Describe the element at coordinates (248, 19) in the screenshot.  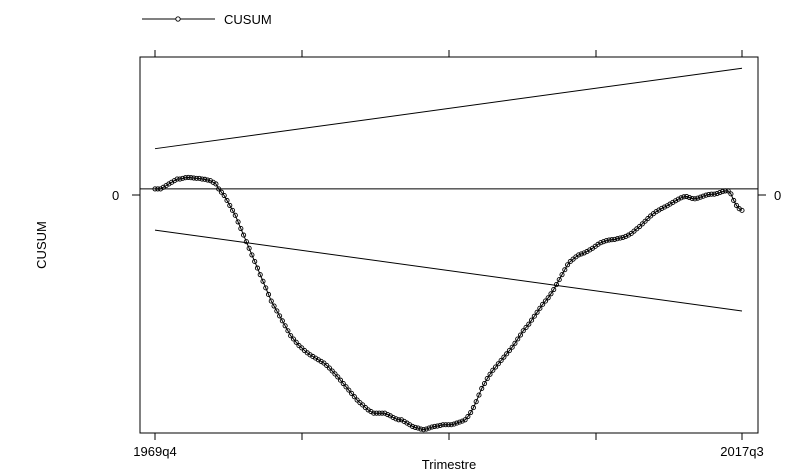
I see `legend-label: CUSUM` at that location.